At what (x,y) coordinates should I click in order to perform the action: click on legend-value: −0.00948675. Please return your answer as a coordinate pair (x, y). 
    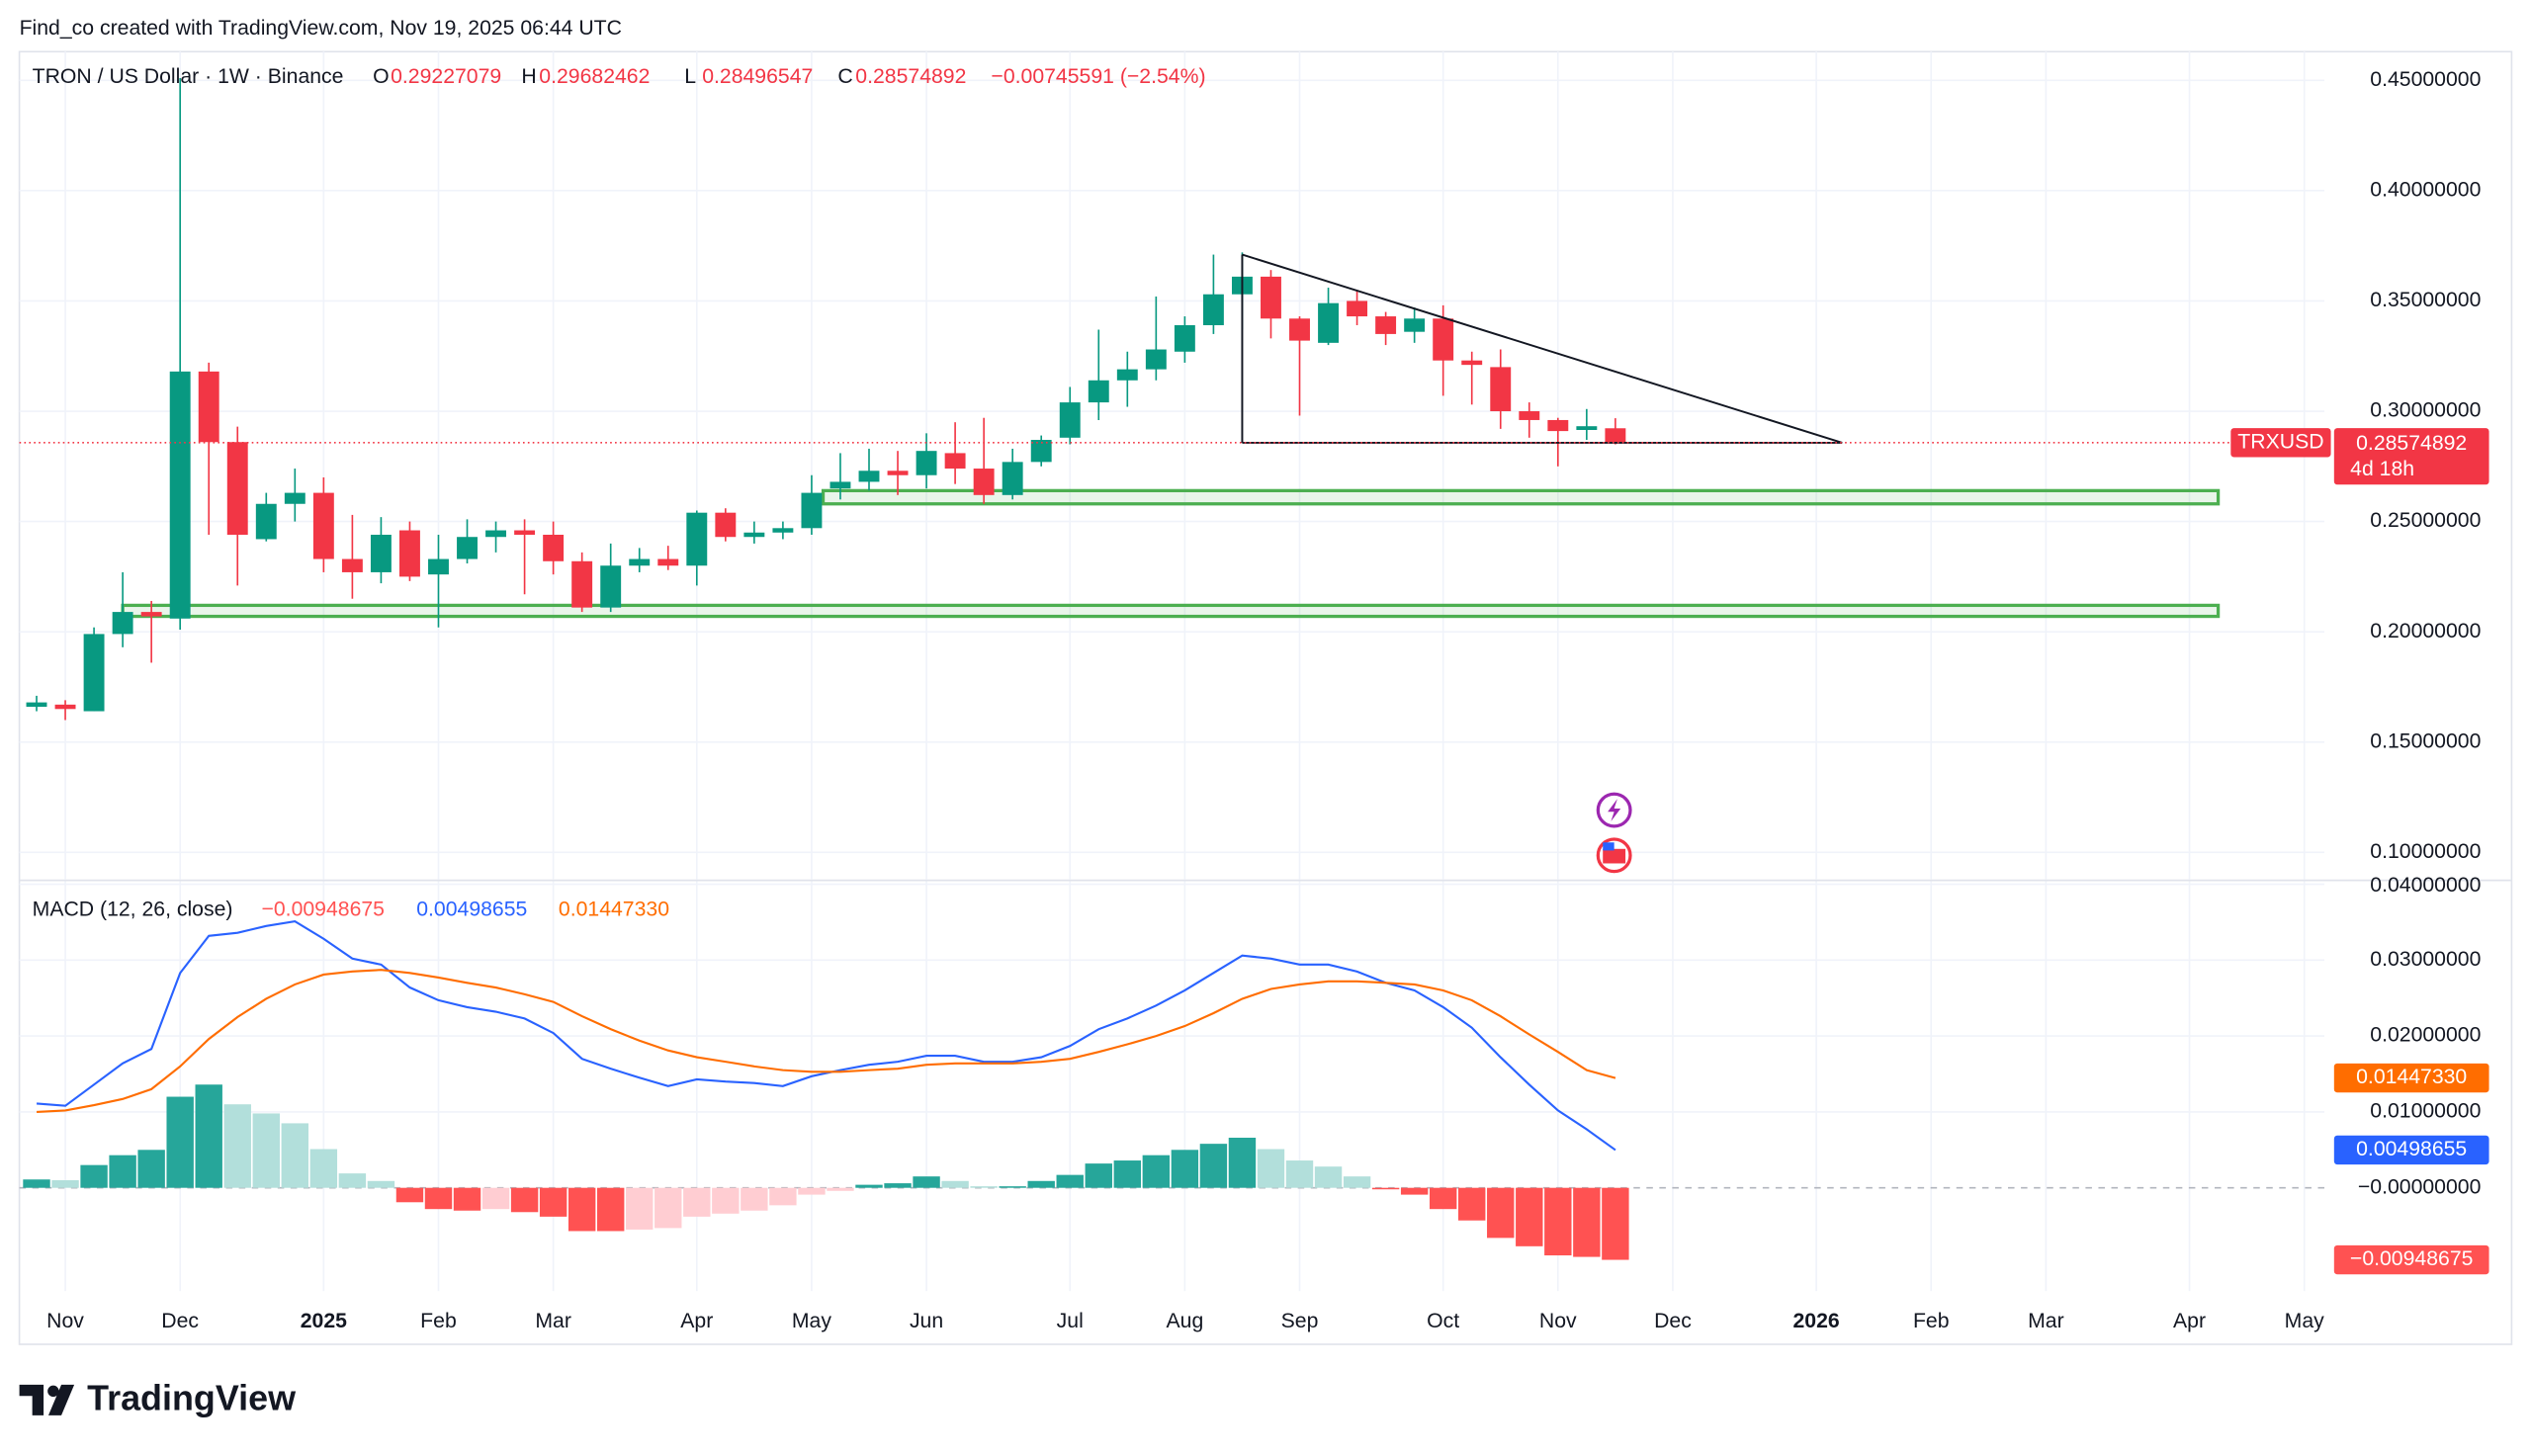
    Looking at the image, I should click on (323, 909).